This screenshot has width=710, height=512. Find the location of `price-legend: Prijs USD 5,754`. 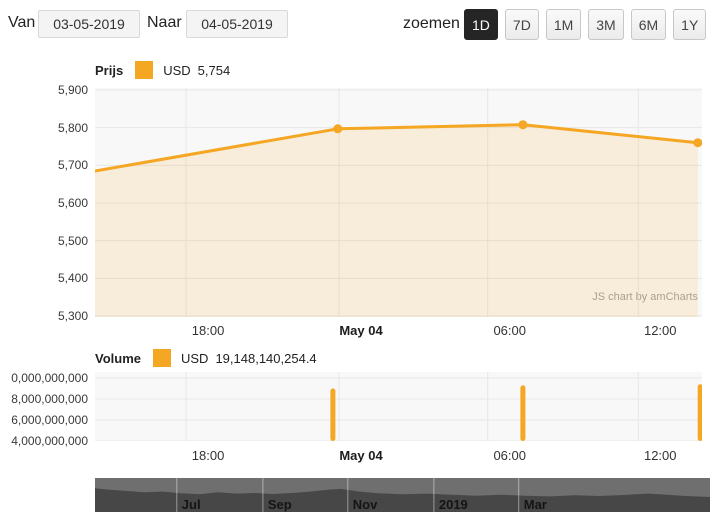

price-legend: Prijs USD 5,754 is located at coordinates (162, 70).